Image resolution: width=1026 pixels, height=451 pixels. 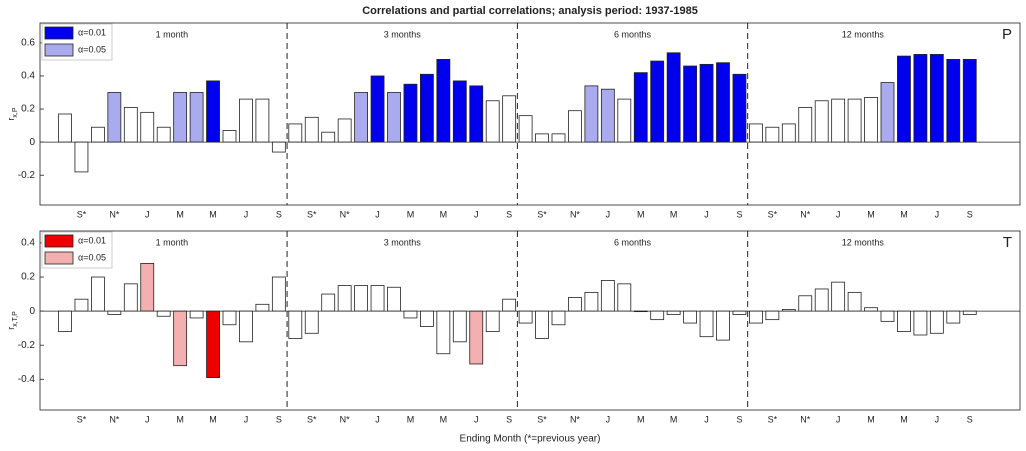 I want to click on y-axis-label: rx,P, so click(x=12, y=113).